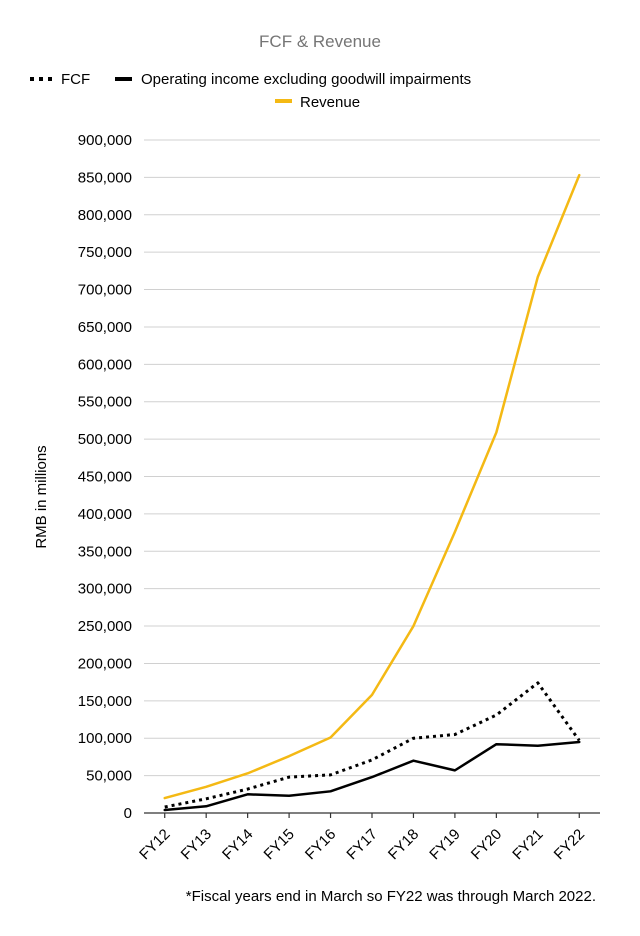 The image size is (640, 936). What do you see at coordinates (105, 215) in the screenshot?
I see `y-tick-label: 800,000` at bounding box center [105, 215].